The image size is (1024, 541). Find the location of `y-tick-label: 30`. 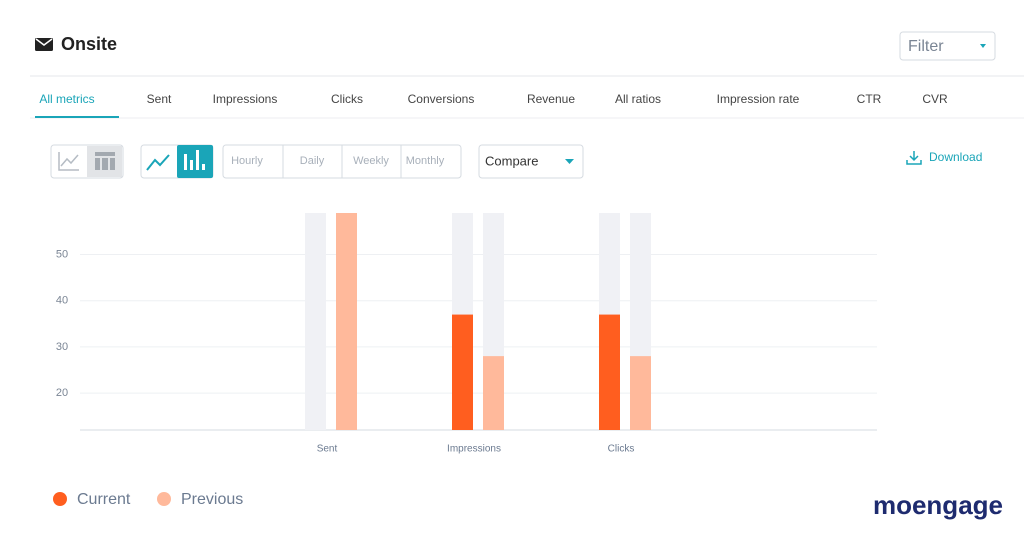

y-tick-label: 30 is located at coordinates (62, 347).